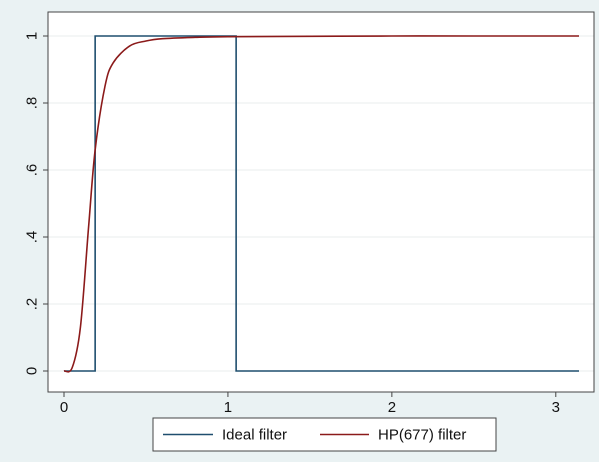  What do you see at coordinates (422, 435) in the screenshot?
I see `legend-label: HP(677) filter` at bounding box center [422, 435].